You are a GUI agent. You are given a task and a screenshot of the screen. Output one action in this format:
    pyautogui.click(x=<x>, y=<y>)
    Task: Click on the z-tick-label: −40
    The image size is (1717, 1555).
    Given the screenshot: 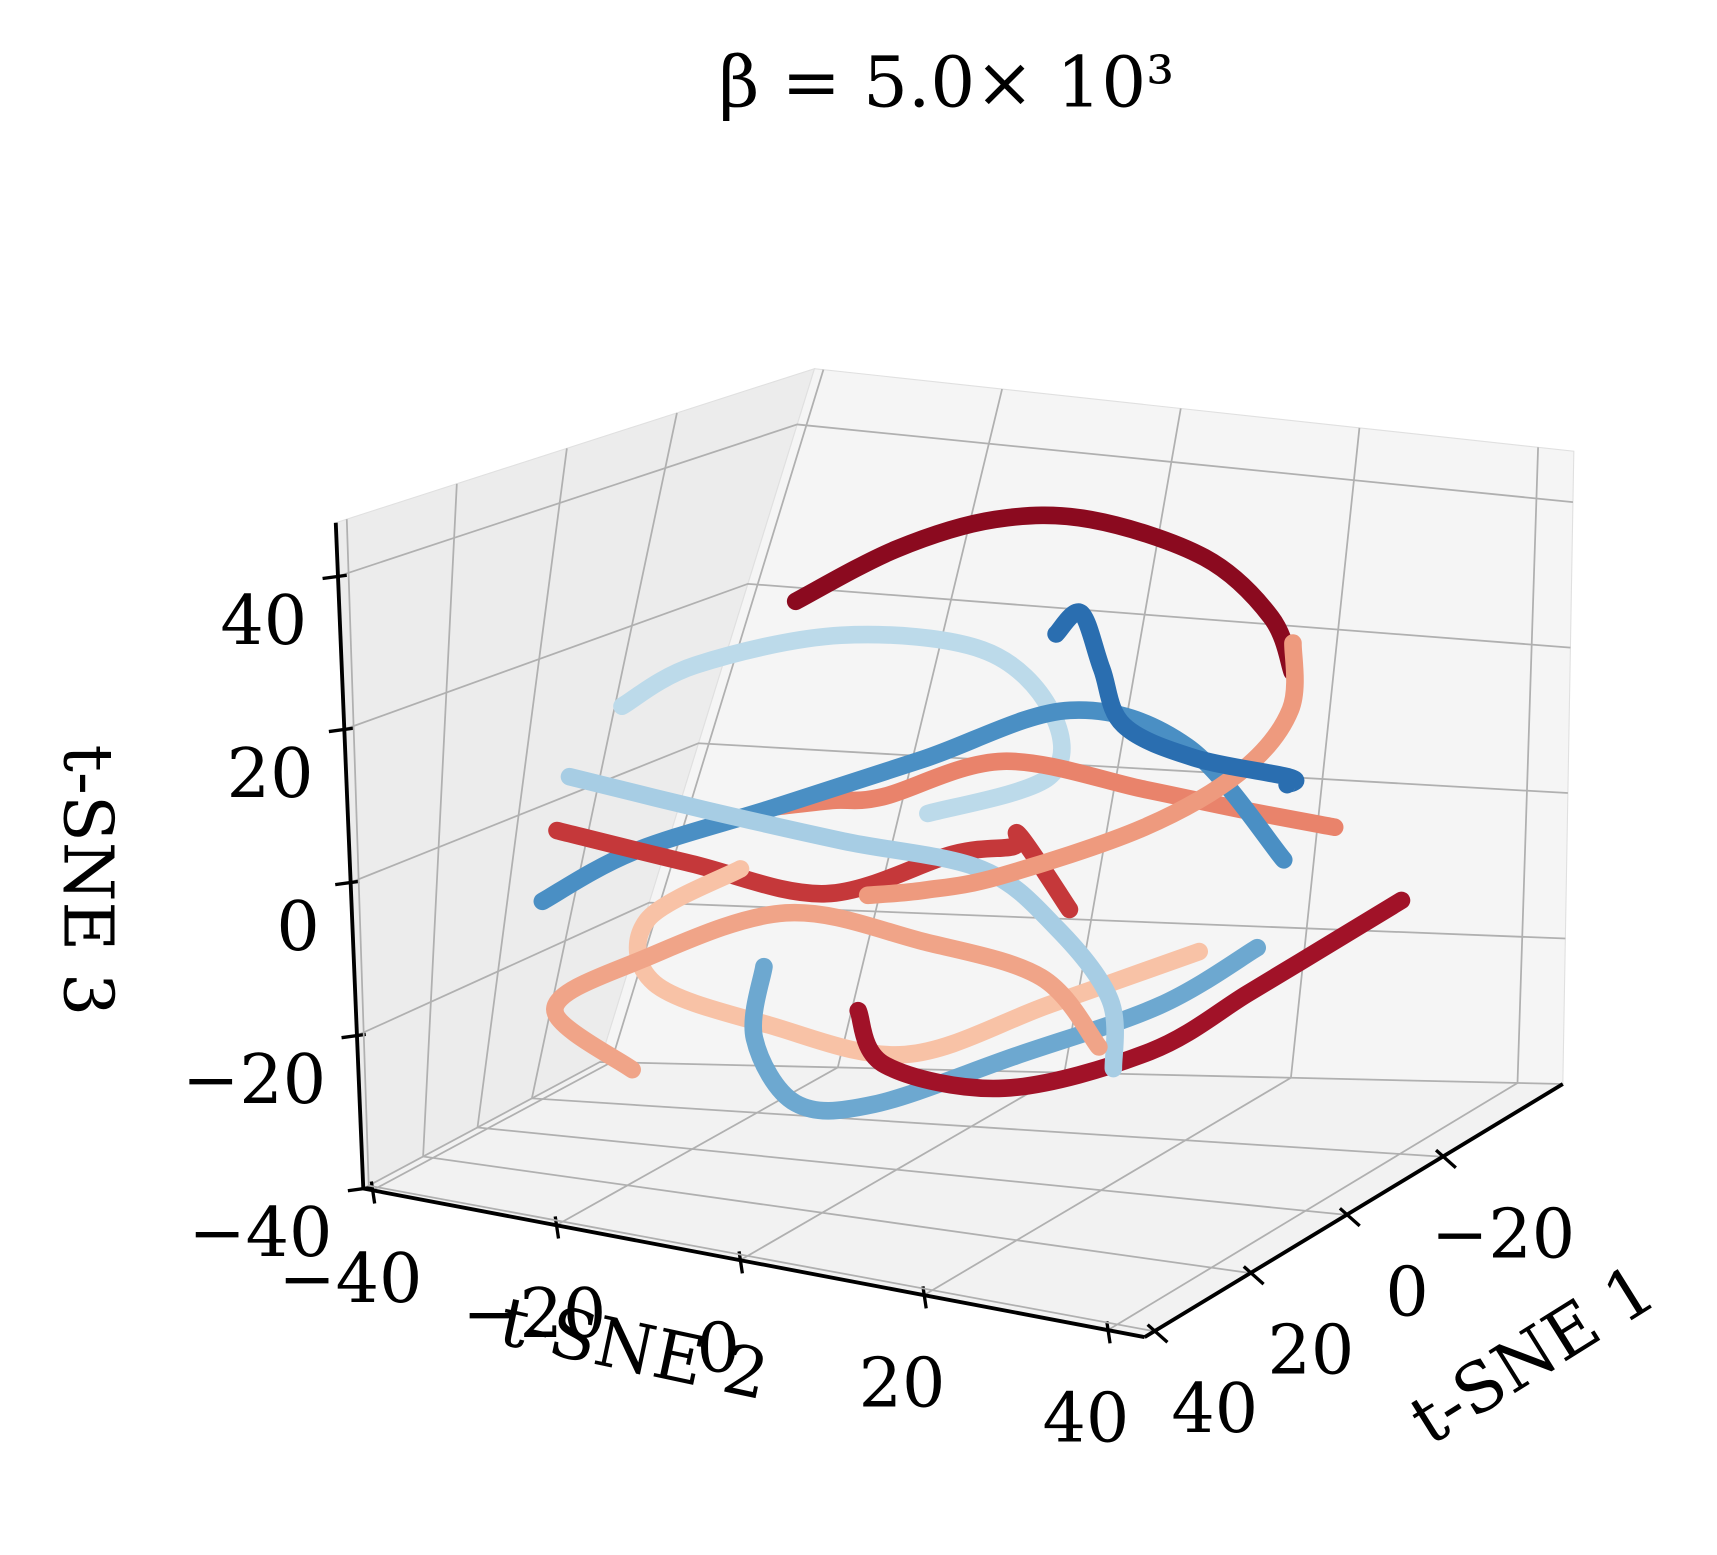 What is the action you would take?
    pyautogui.click(x=260, y=1233)
    